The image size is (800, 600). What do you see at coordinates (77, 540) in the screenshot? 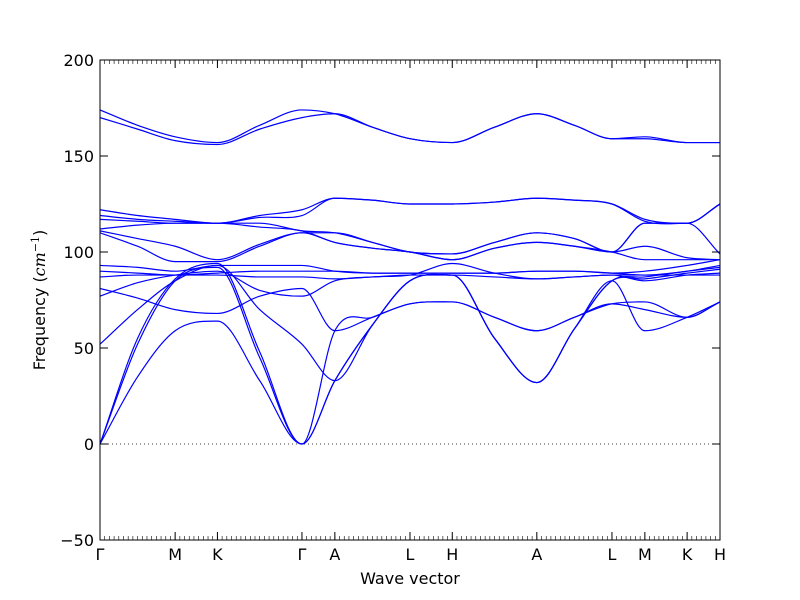
I see `y-tick-label: −50` at bounding box center [77, 540].